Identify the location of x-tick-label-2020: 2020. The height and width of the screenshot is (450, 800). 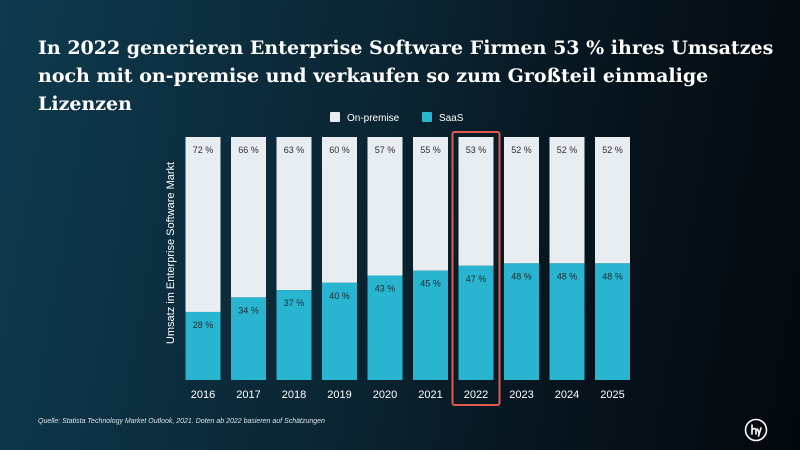
(385, 395).